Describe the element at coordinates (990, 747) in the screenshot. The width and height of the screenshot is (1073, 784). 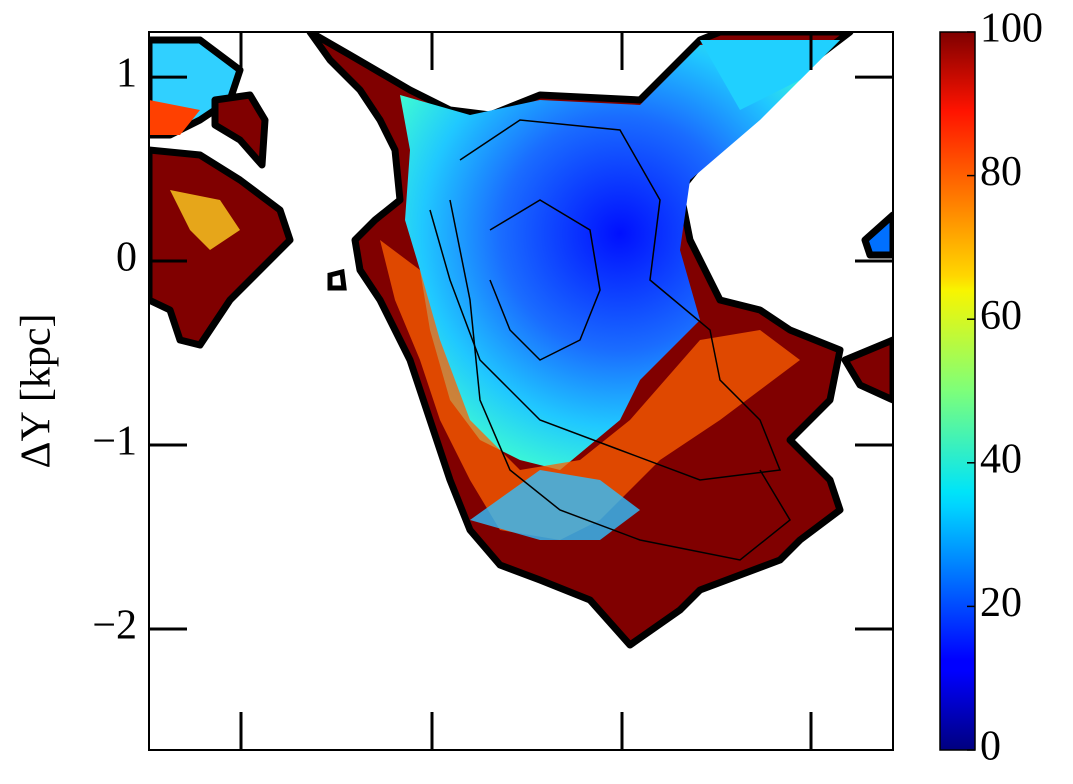
I see `colorbar-tick-label: 0` at that location.